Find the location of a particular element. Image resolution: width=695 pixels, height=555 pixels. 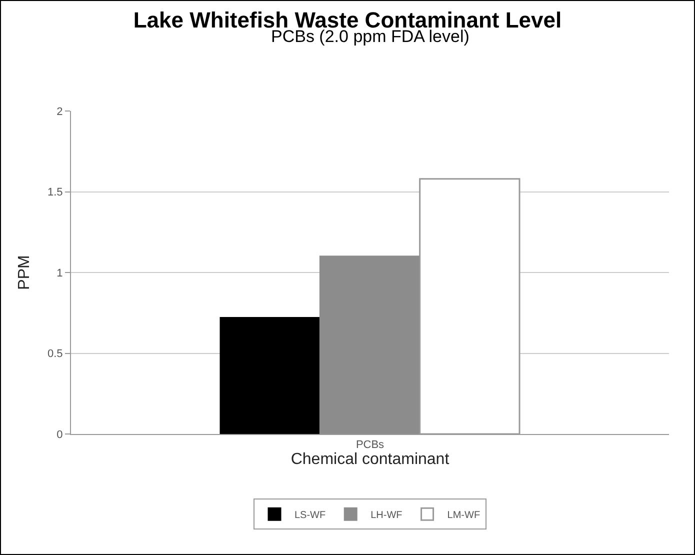

y-tick-label: 2 is located at coordinates (59, 112).